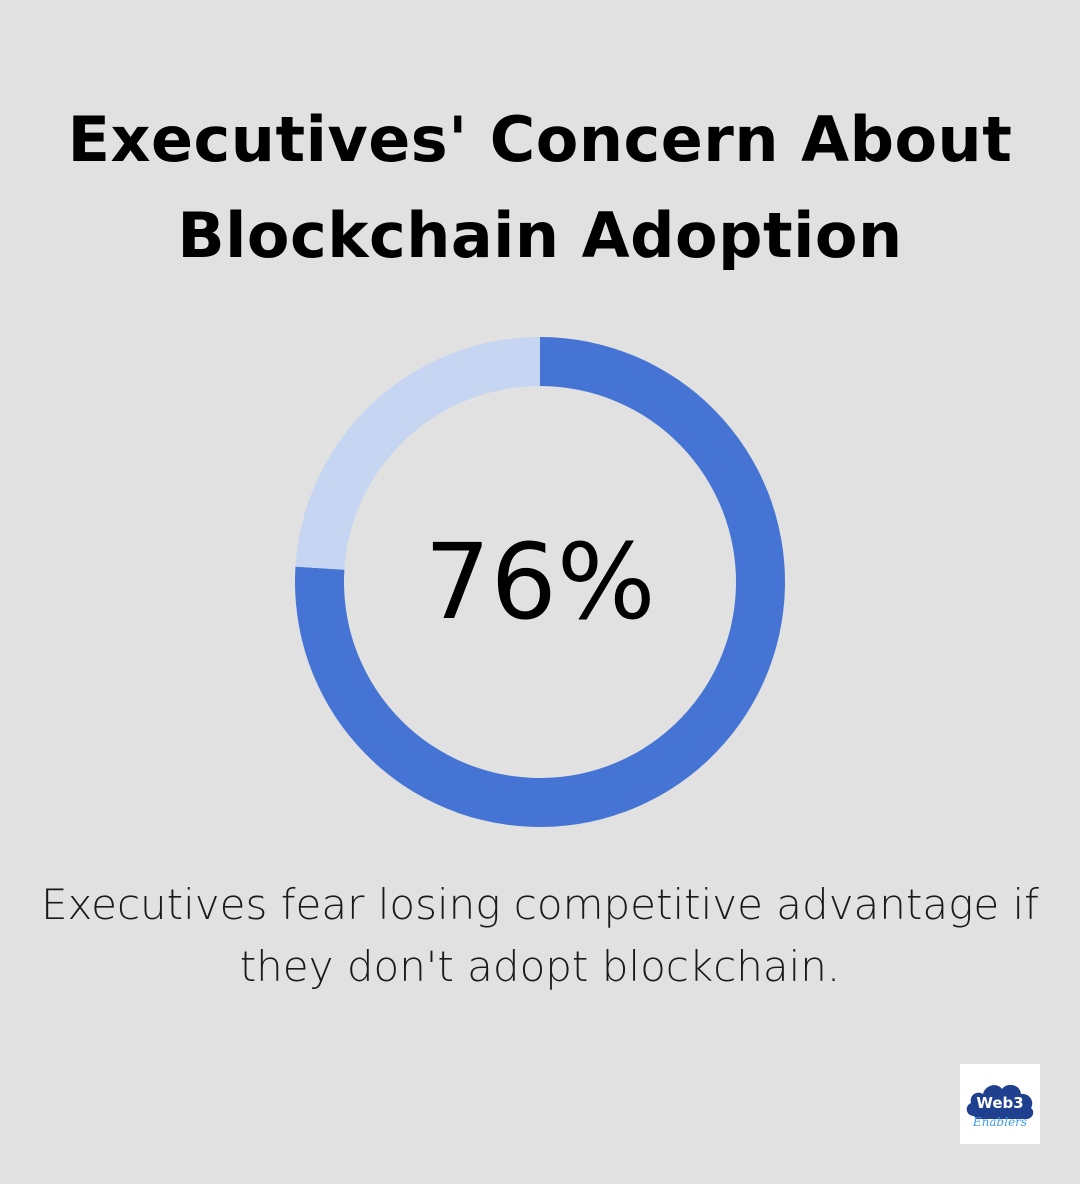 Image resolution: width=1080 pixels, height=1184 pixels. Describe the element at coordinates (540, 139) in the screenshot. I see `title-line-1: Executives' Concern About` at that location.